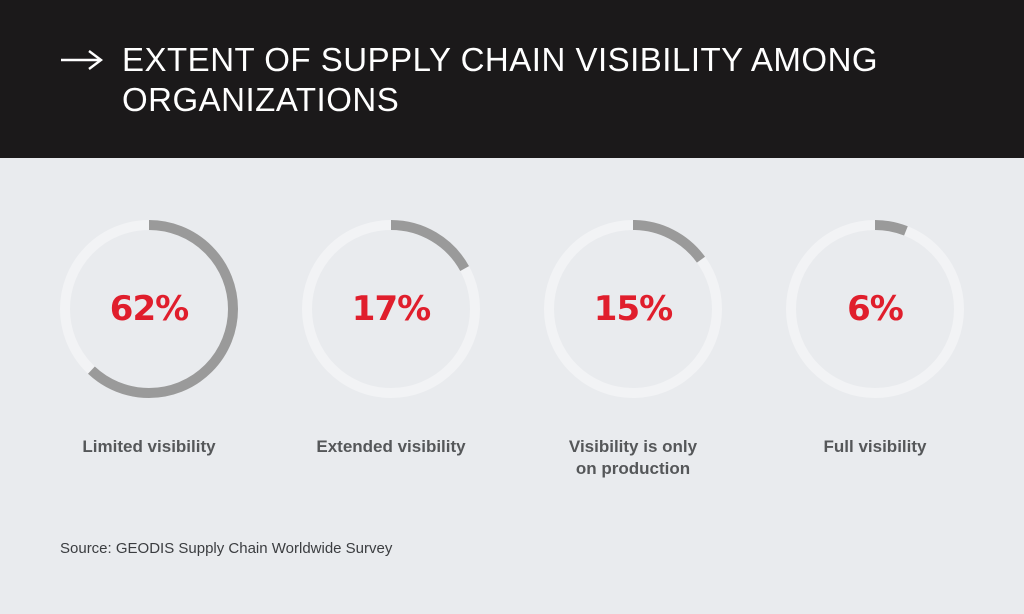  I want to click on ring-svg-limited-visibility, so click(149, 309).